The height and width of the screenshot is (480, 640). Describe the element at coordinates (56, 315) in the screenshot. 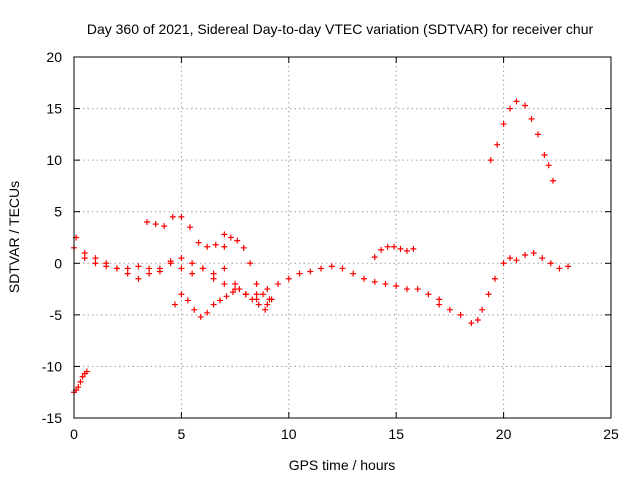

I see `y-tick-label: -5` at that location.